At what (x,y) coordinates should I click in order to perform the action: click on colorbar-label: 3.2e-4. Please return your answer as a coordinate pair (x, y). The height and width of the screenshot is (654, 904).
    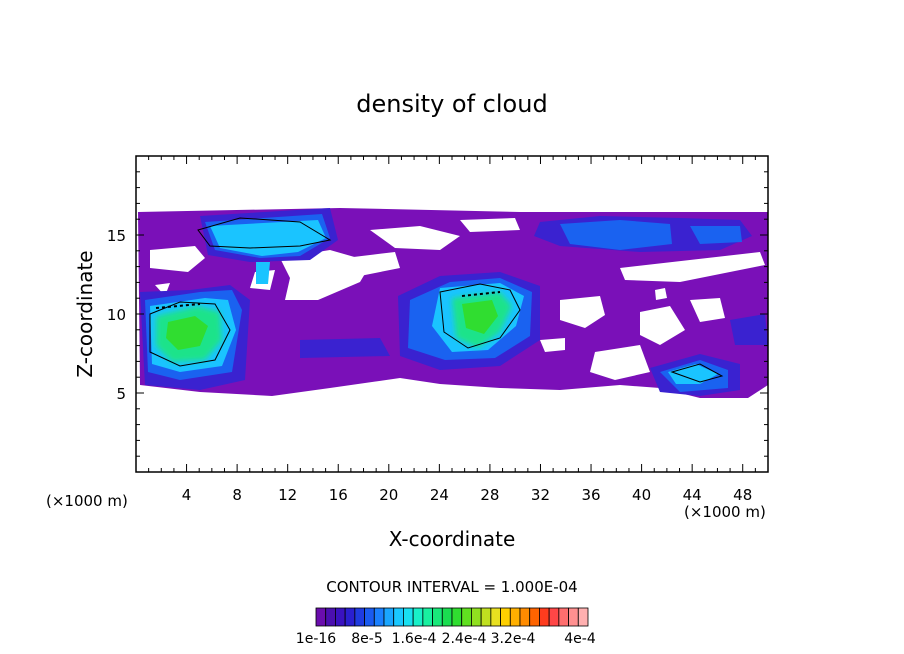
    Looking at the image, I should click on (513, 639).